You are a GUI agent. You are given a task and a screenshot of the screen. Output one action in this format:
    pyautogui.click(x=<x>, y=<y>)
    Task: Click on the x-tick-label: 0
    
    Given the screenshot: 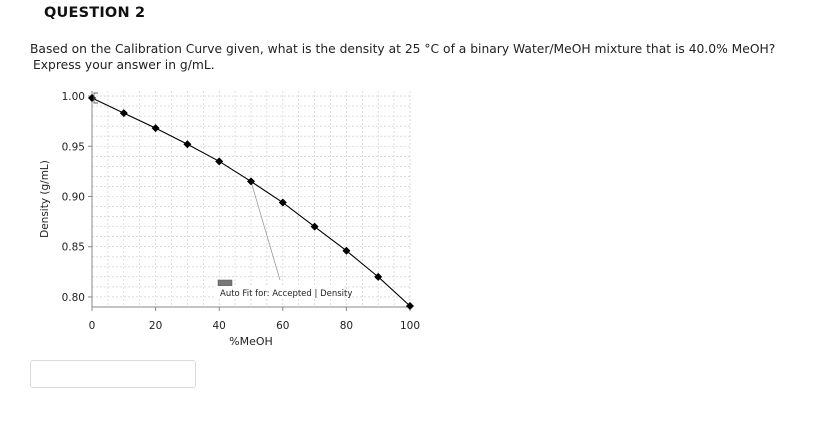 What is the action you would take?
    pyautogui.click(x=92, y=326)
    